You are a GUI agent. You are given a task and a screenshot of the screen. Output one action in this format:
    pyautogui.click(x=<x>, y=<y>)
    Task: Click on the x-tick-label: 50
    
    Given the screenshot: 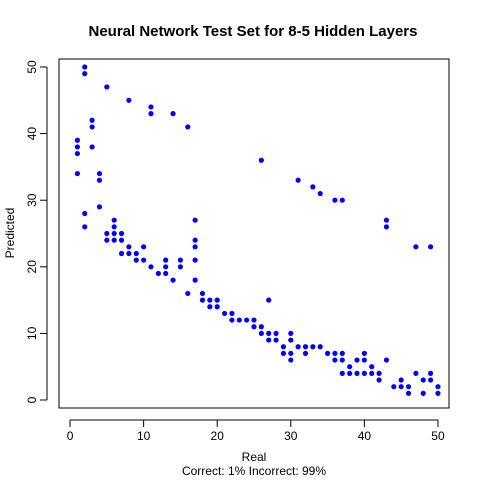 What is the action you would take?
    pyautogui.click(x=438, y=436)
    